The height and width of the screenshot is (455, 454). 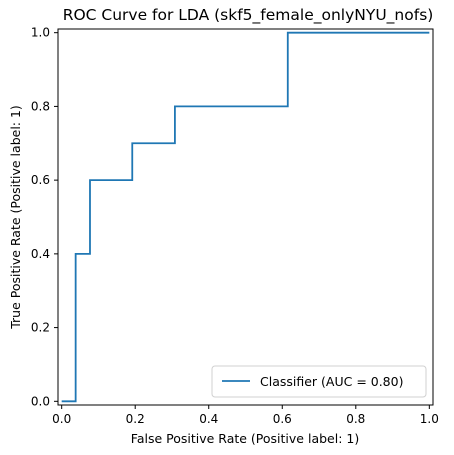 I want to click on x-tick-label: 1.0, so click(x=429, y=419).